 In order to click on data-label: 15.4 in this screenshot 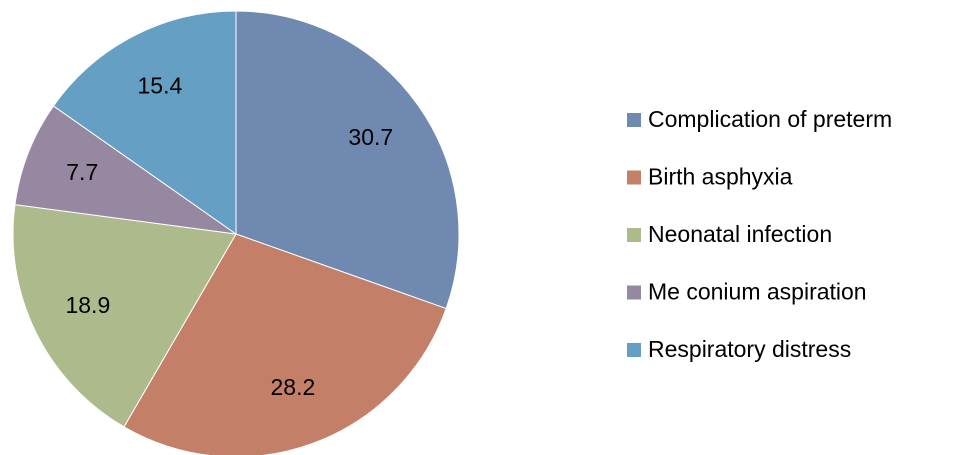, I will do `click(159, 86)`.